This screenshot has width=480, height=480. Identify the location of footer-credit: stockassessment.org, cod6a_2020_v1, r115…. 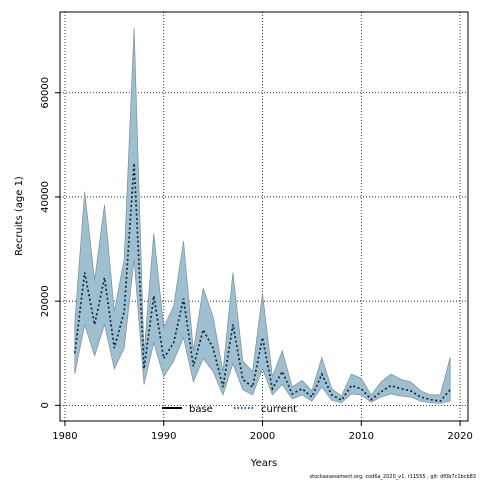
(393, 477).